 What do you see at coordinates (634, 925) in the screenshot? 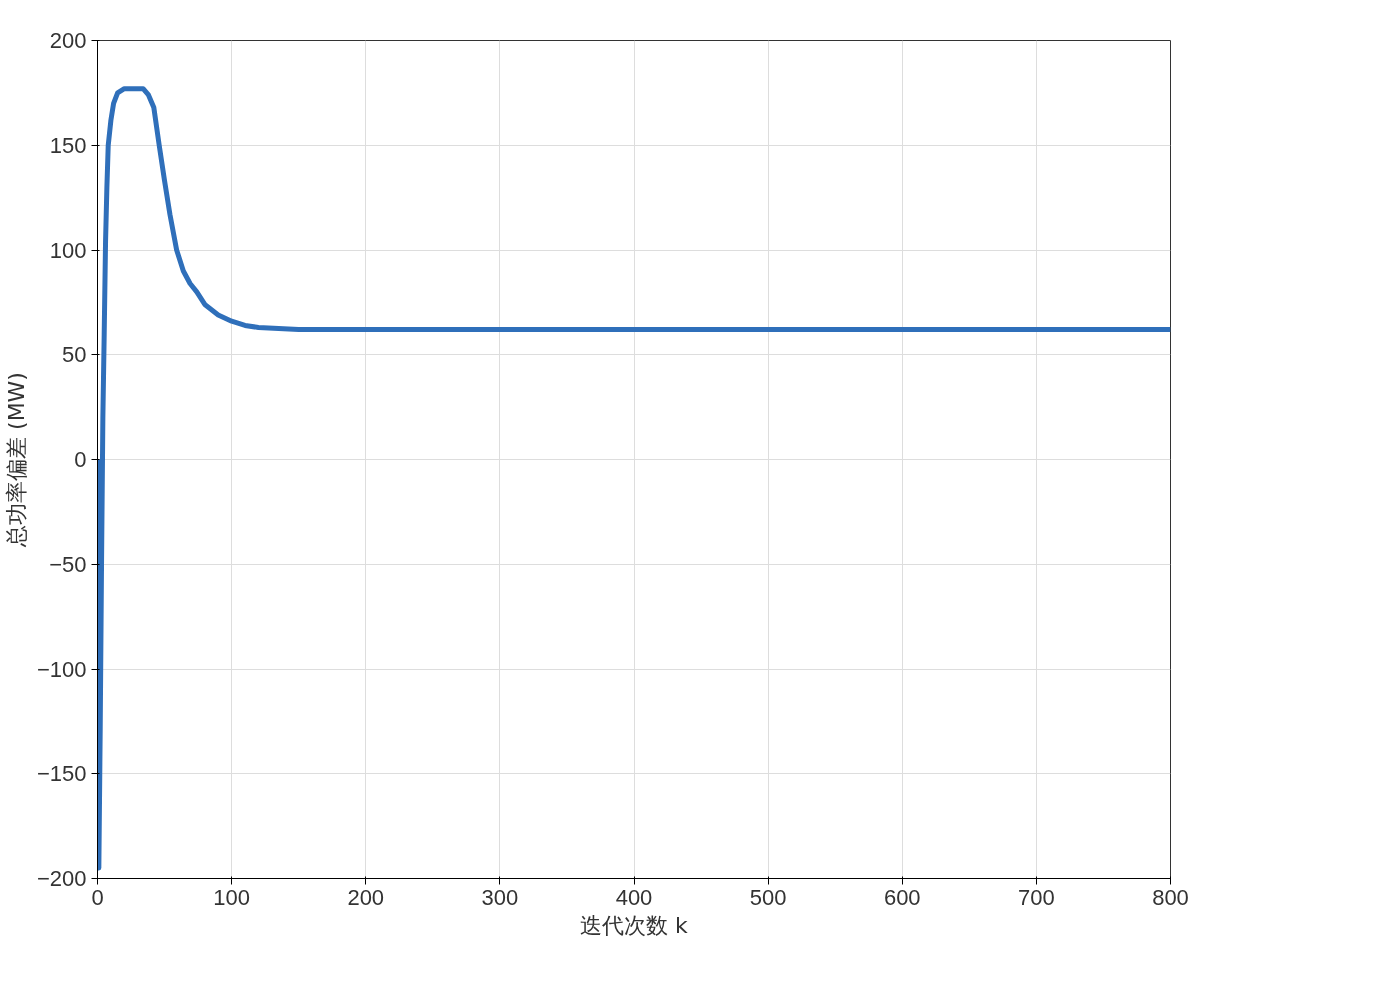
I see `x-axis-title: 迭代次数 k` at bounding box center [634, 925].